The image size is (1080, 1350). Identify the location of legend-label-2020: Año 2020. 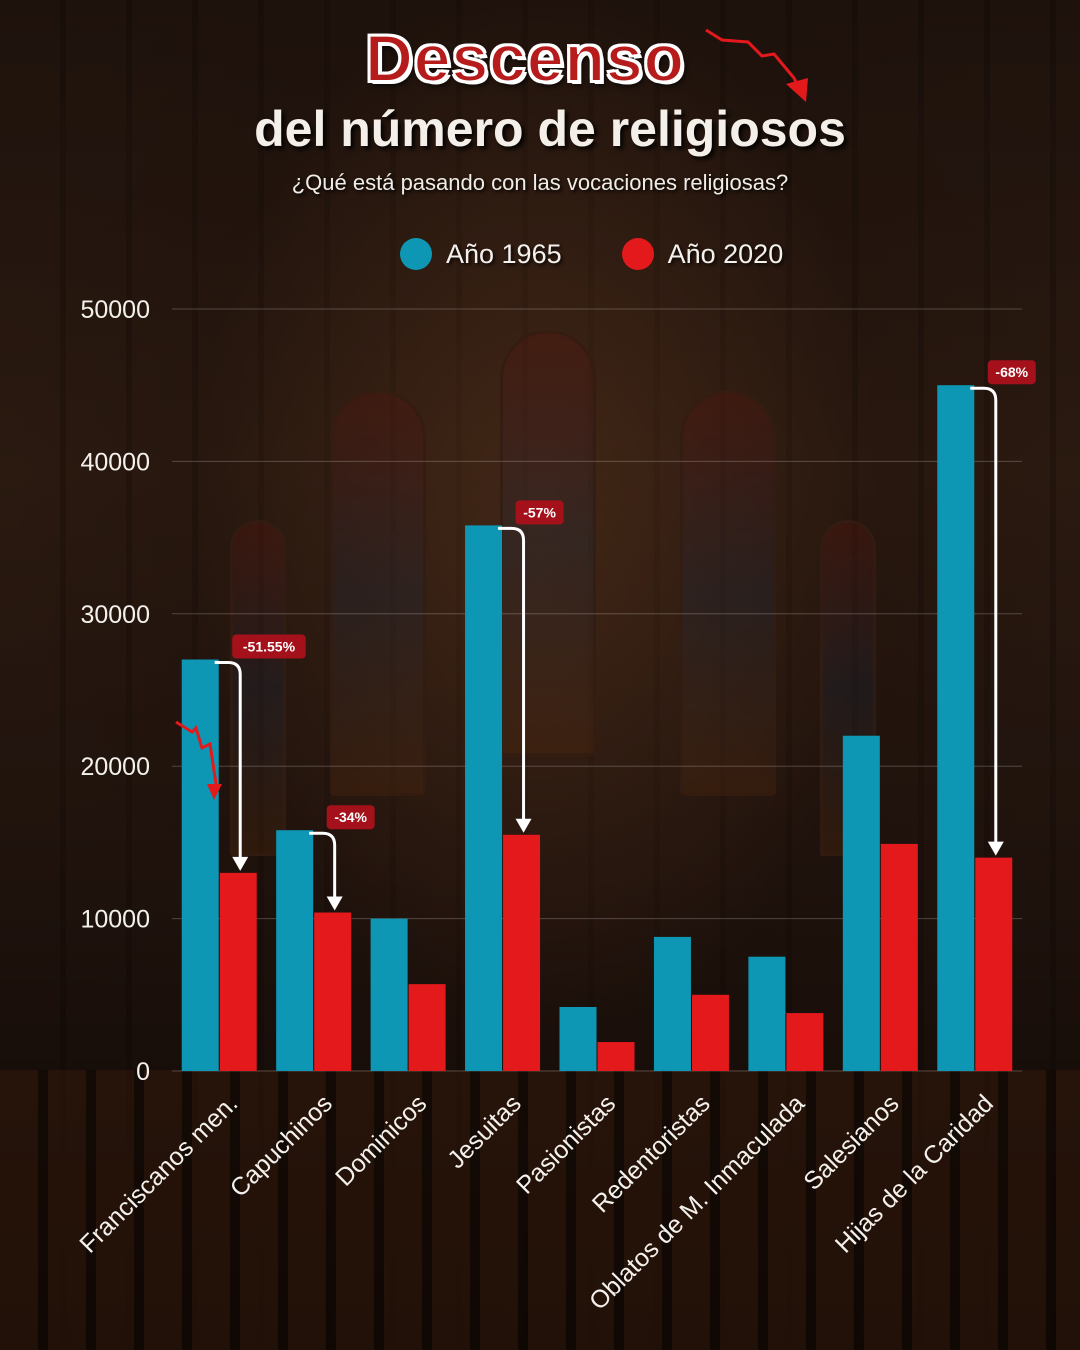
(725, 253).